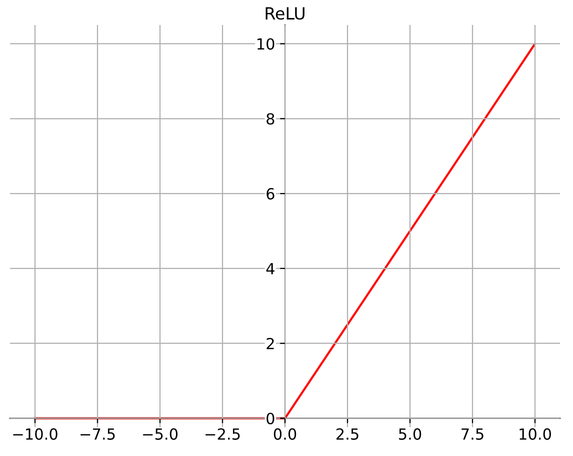 Image resolution: width=573 pixels, height=456 pixels. Describe the element at coordinates (270, 119) in the screenshot. I see `y-tick-label: 8` at that location.